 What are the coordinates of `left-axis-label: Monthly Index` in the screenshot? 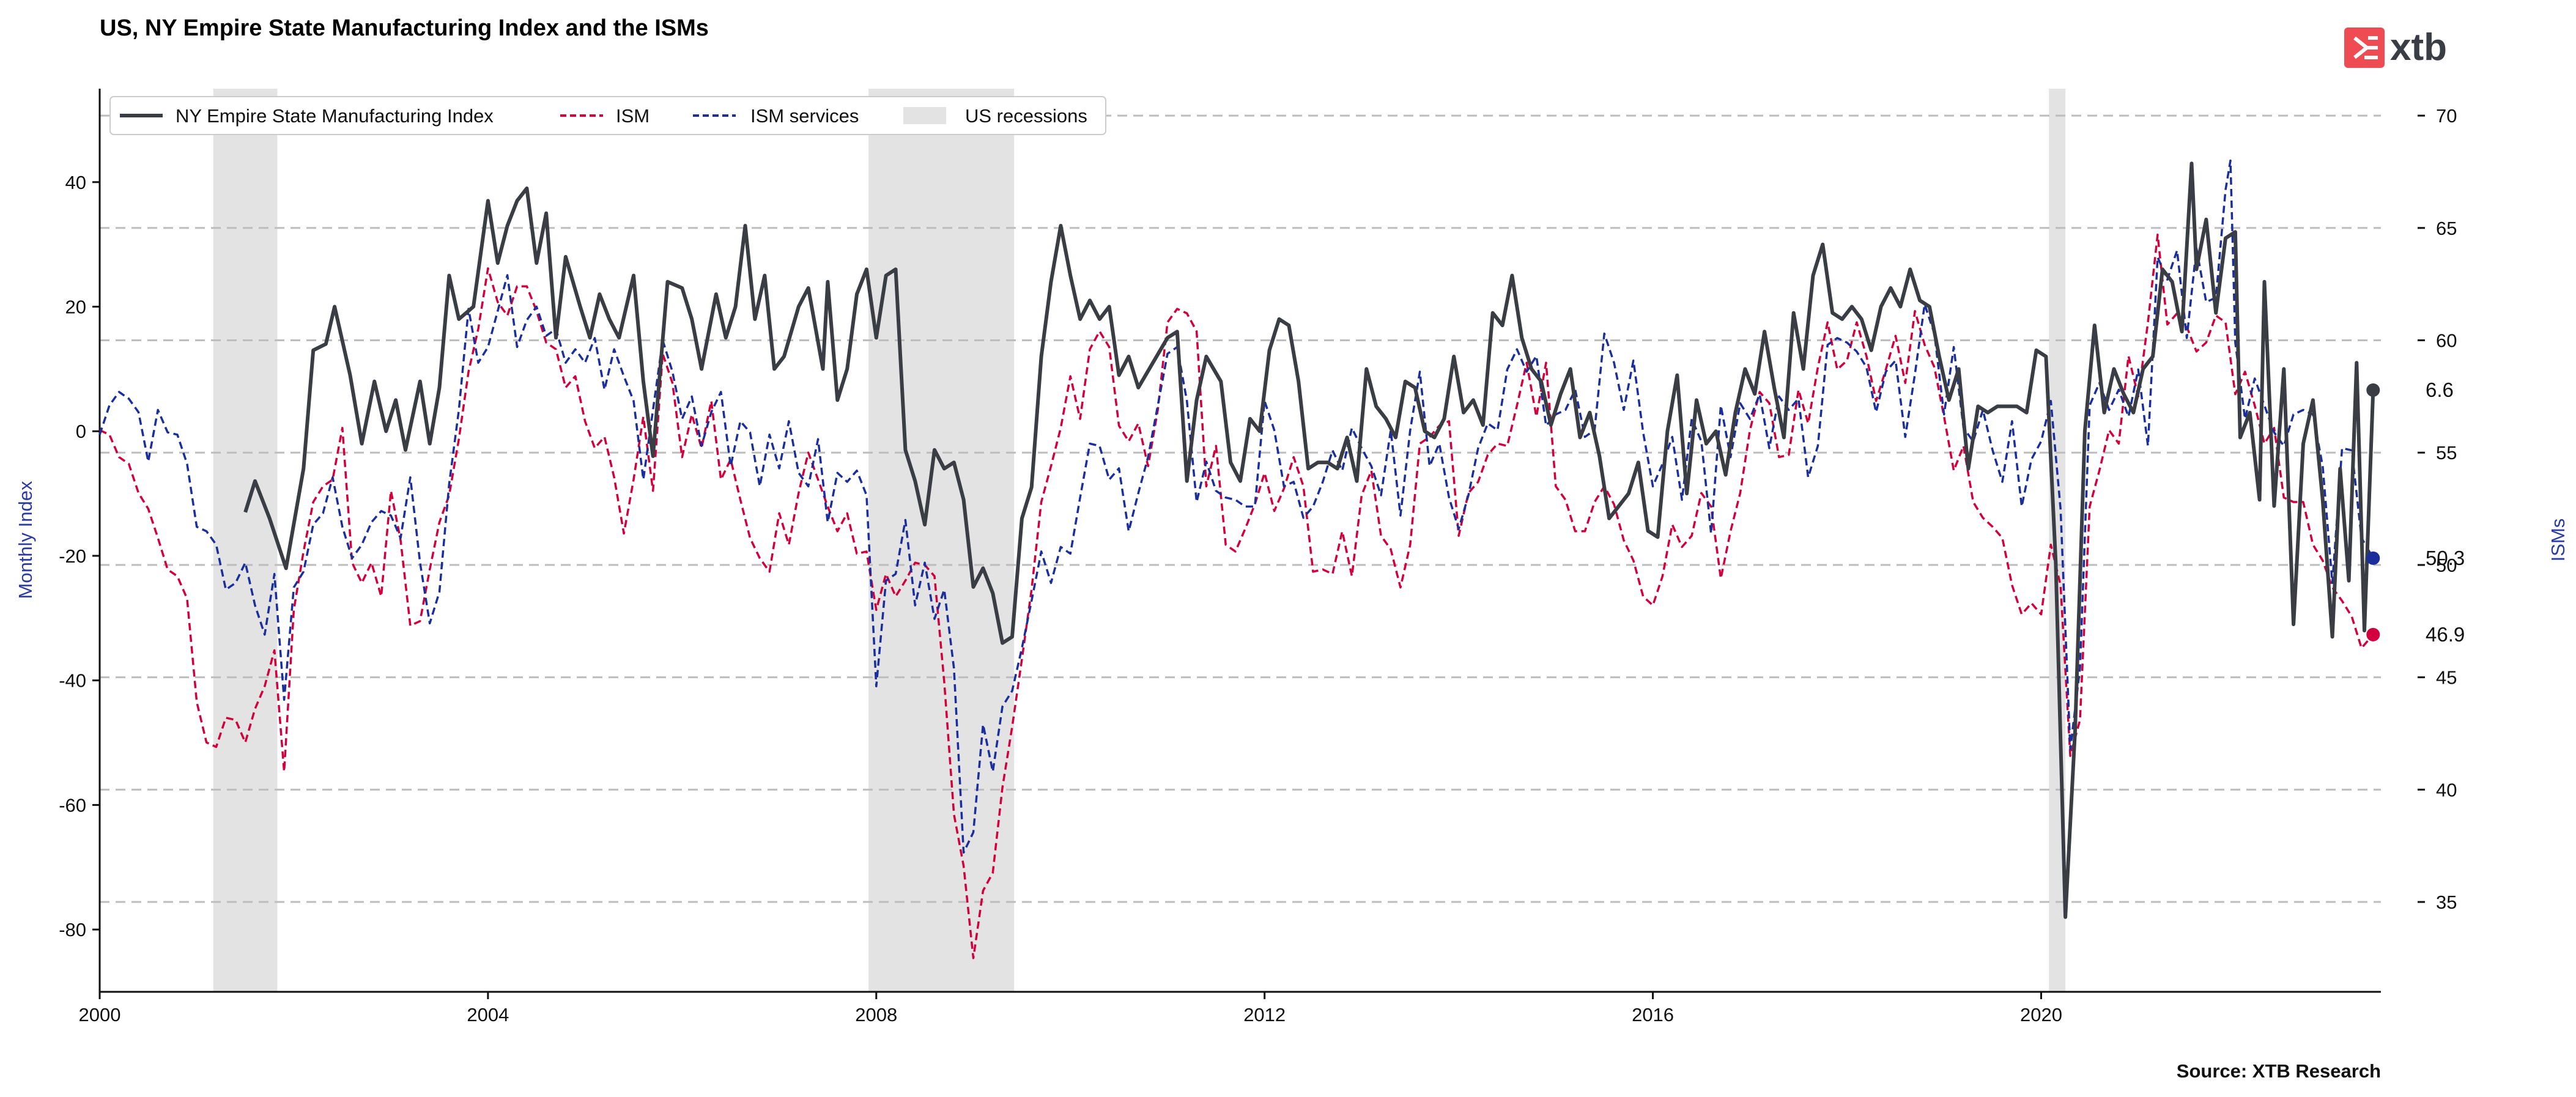 It's located at (25, 540).